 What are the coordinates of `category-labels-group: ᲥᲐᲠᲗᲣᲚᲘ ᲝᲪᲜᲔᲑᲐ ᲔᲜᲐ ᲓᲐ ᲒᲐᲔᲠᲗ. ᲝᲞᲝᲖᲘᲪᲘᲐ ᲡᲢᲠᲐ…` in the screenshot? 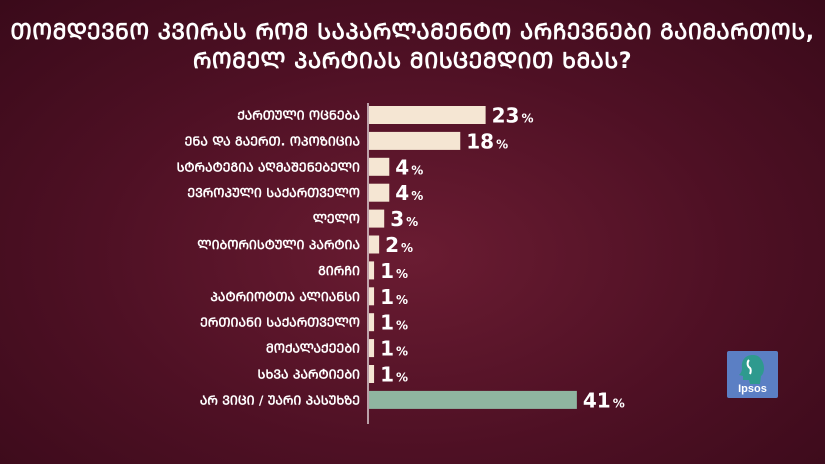 It's located at (269, 258).